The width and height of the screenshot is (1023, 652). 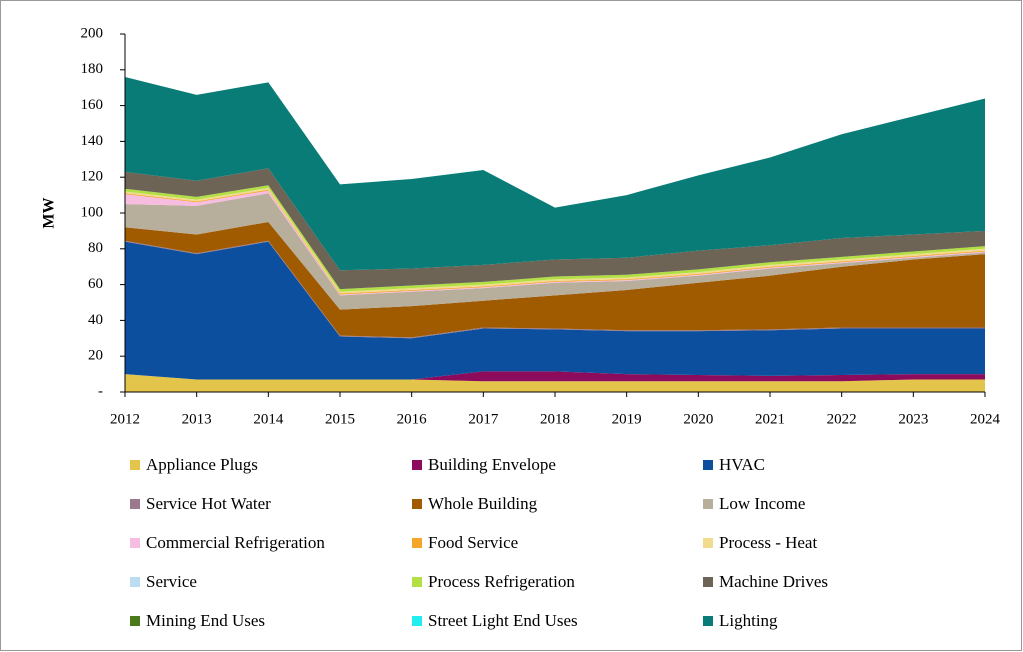 I want to click on legend-label: Whole Building, so click(x=483, y=503).